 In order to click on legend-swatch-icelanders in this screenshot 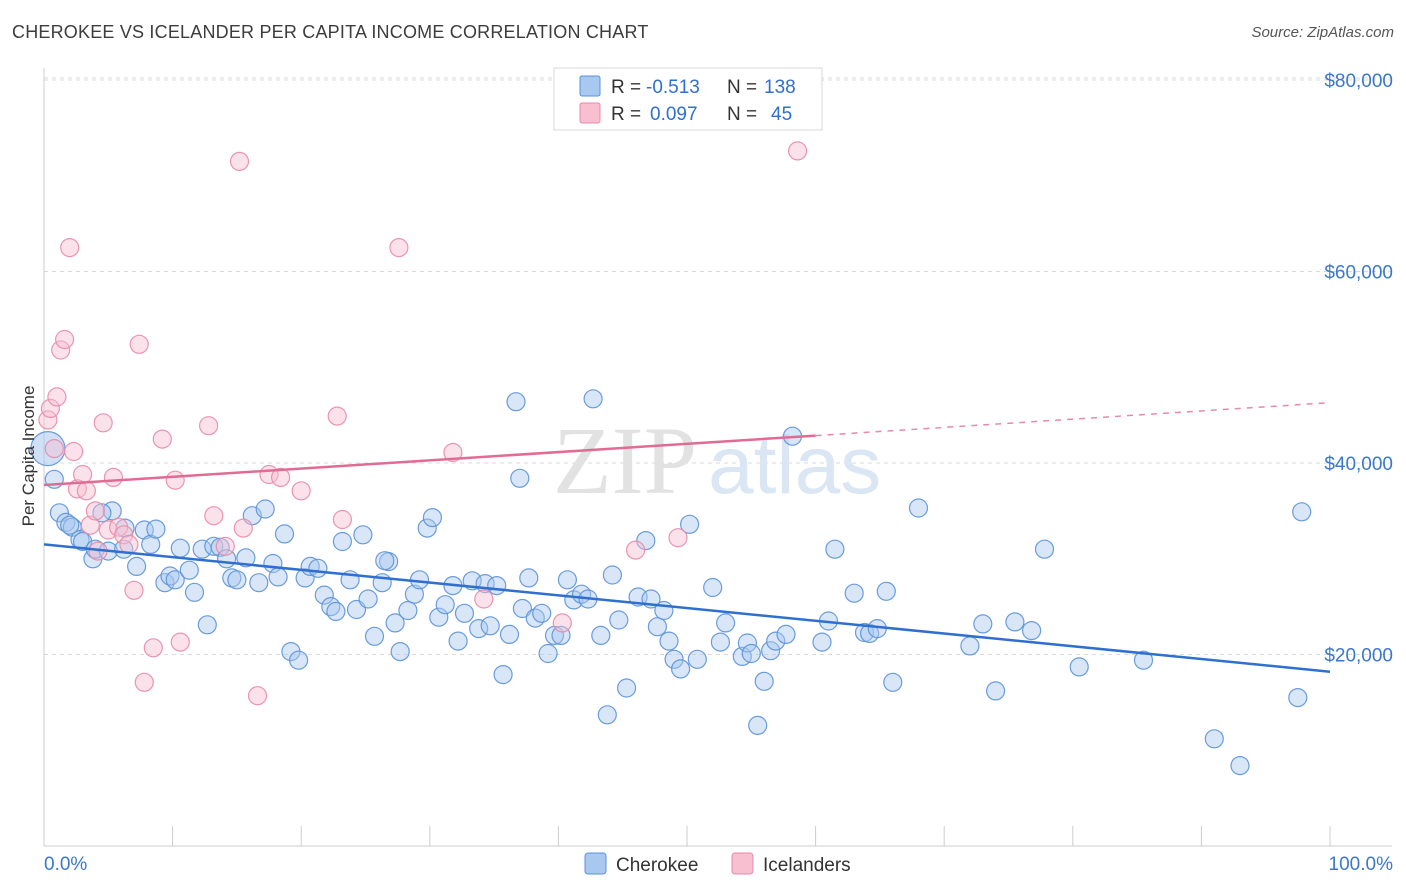, I will do `click(590, 113)`.